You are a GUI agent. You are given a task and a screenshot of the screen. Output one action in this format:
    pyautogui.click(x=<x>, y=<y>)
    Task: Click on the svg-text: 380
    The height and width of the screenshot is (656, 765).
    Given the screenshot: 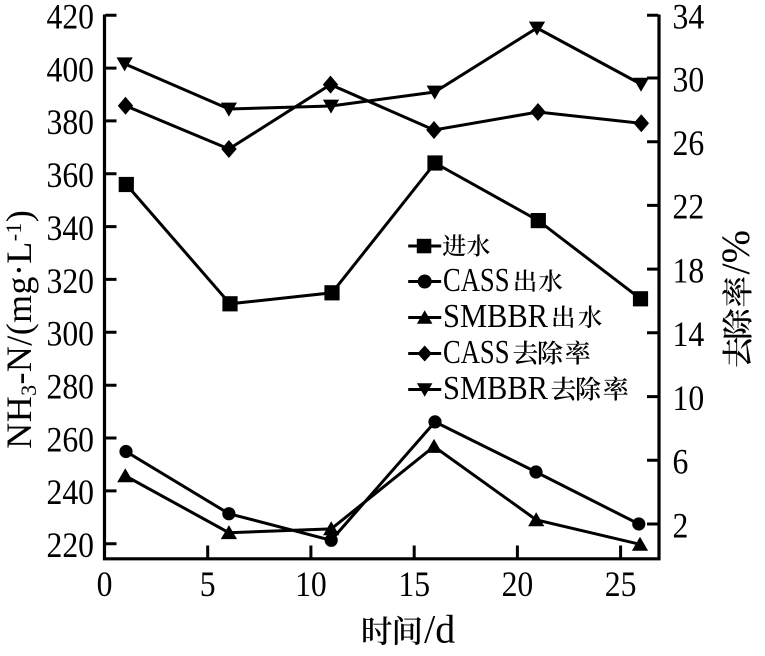 What is the action you would take?
    pyautogui.click(x=70, y=122)
    